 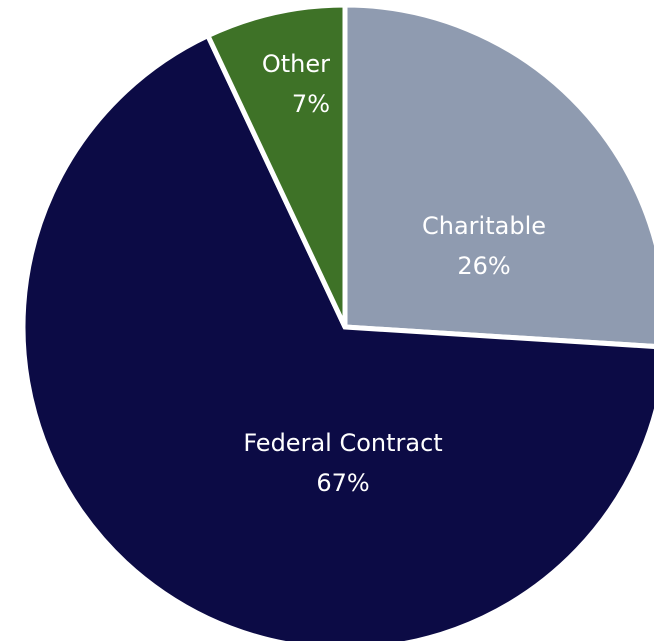 What do you see at coordinates (342, 483) in the screenshot?
I see `slice-value-federal-contract: 67%` at bounding box center [342, 483].